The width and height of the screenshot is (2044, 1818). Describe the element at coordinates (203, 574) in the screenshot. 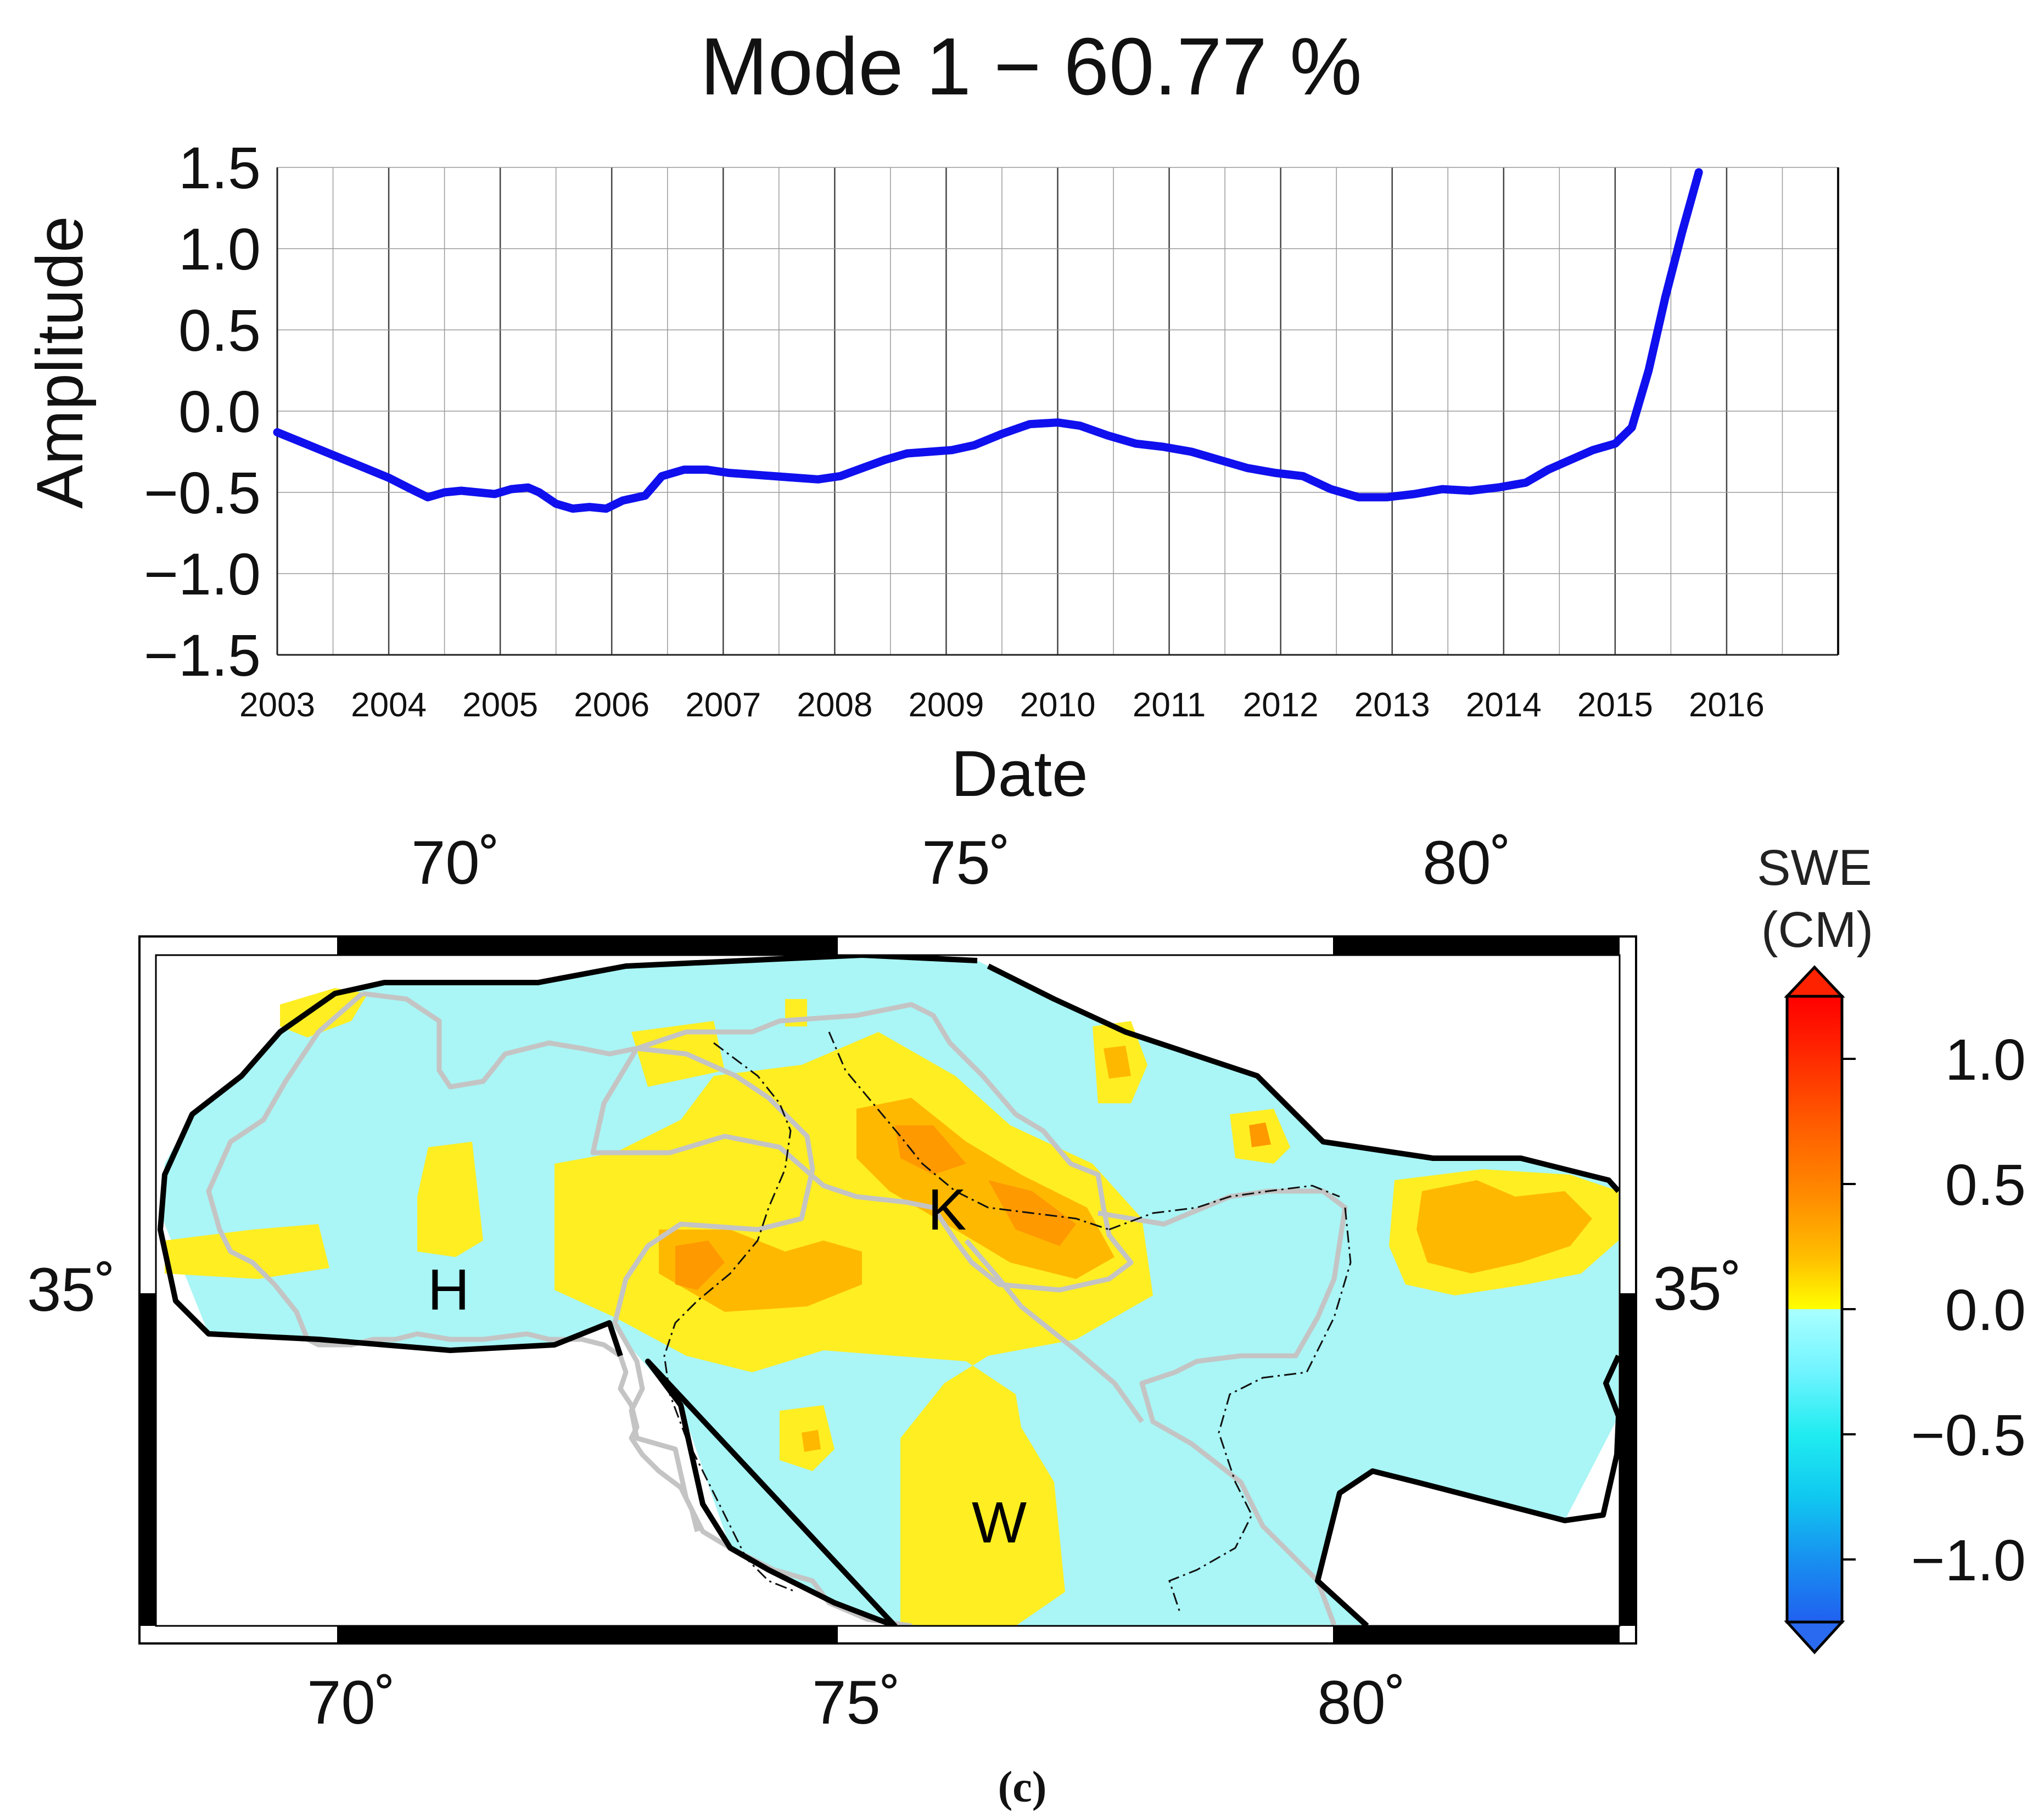

I see `y-tick-label: −1.0` at that location.